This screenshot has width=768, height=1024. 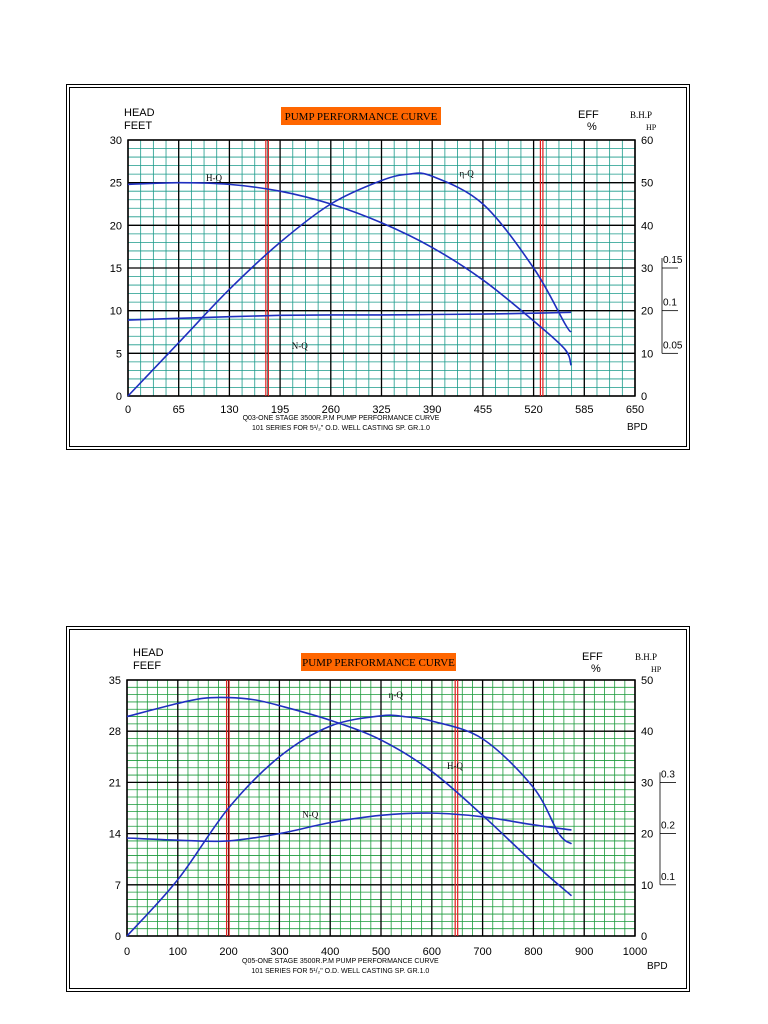 I want to click on y-left-tick-label: 10, so click(x=116, y=312).